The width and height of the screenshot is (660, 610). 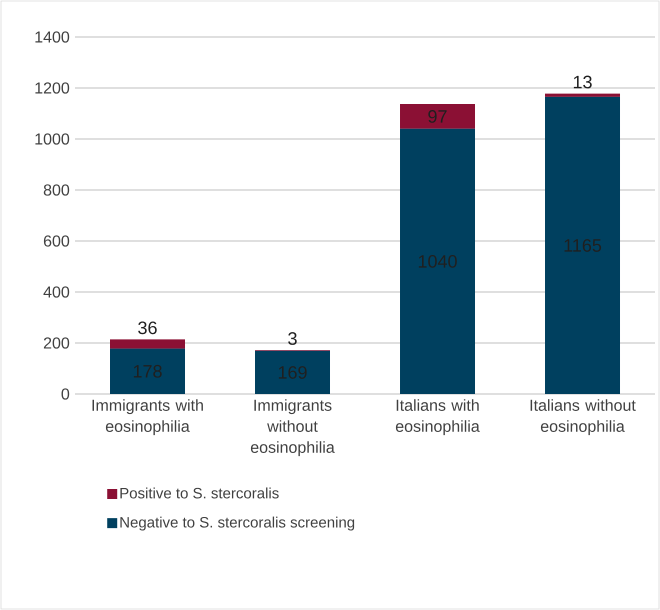 I want to click on data-label: 1040, so click(x=437, y=261).